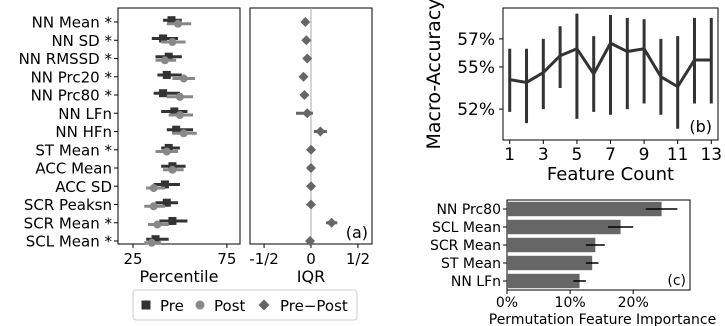 The width and height of the screenshot is (725, 326). What do you see at coordinates (471, 264) in the screenshot?
I see `y-tick-label-st-mean: ST Mean` at bounding box center [471, 264].